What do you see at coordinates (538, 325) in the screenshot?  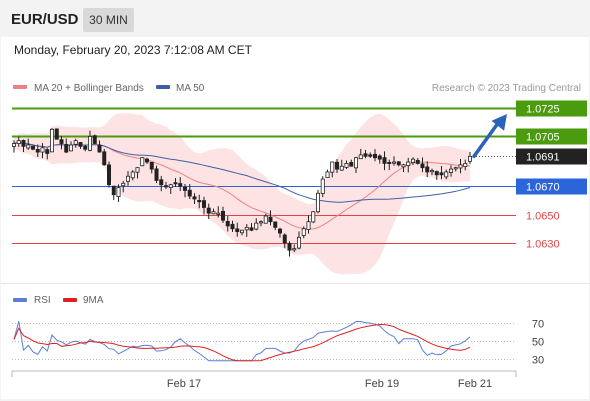 I see `rsi-axis-label: 70` at bounding box center [538, 325].